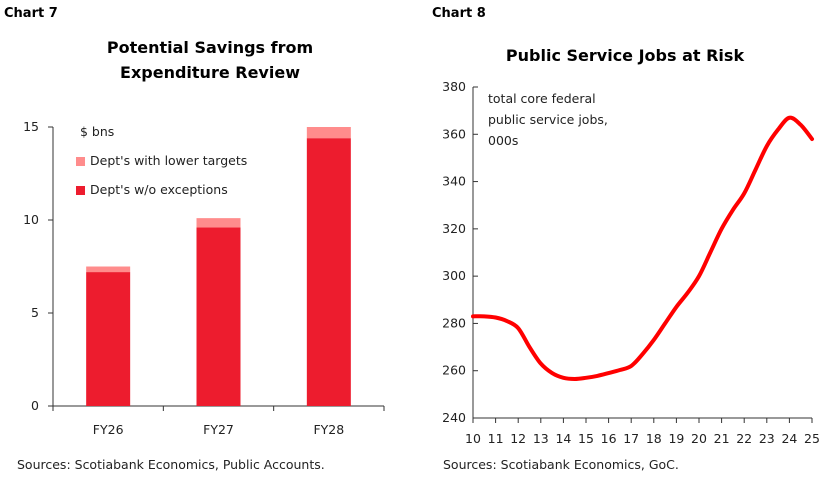  What do you see at coordinates (328, 429) in the screenshot?
I see `x-tick-label: FY28` at bounding box center [328, 429].